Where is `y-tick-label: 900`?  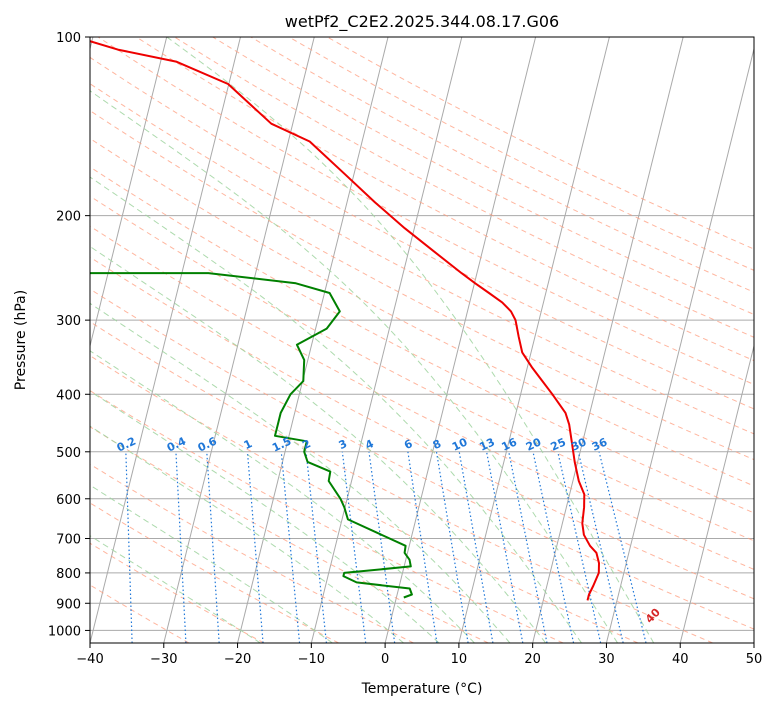
y-tick-label: 900 is located at coordinates (68, 604).